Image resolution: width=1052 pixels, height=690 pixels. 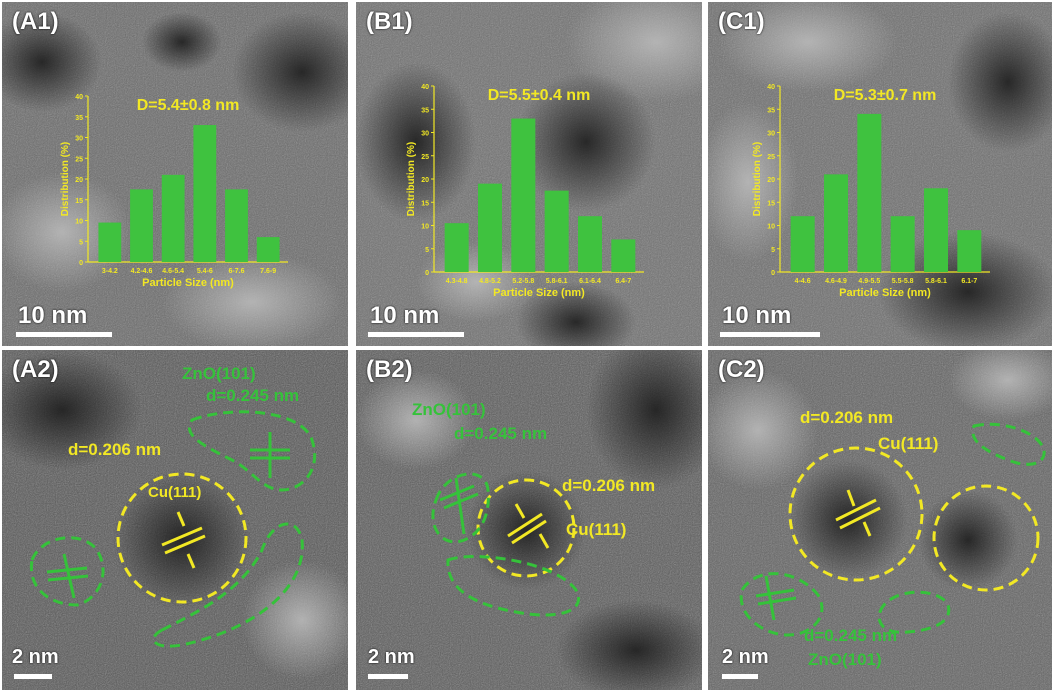 What do you see at coordinates (885, 95) in the screenshot?
I see `chart-title: D=5.3±0.7 nm` at bounding box center [885, 95].